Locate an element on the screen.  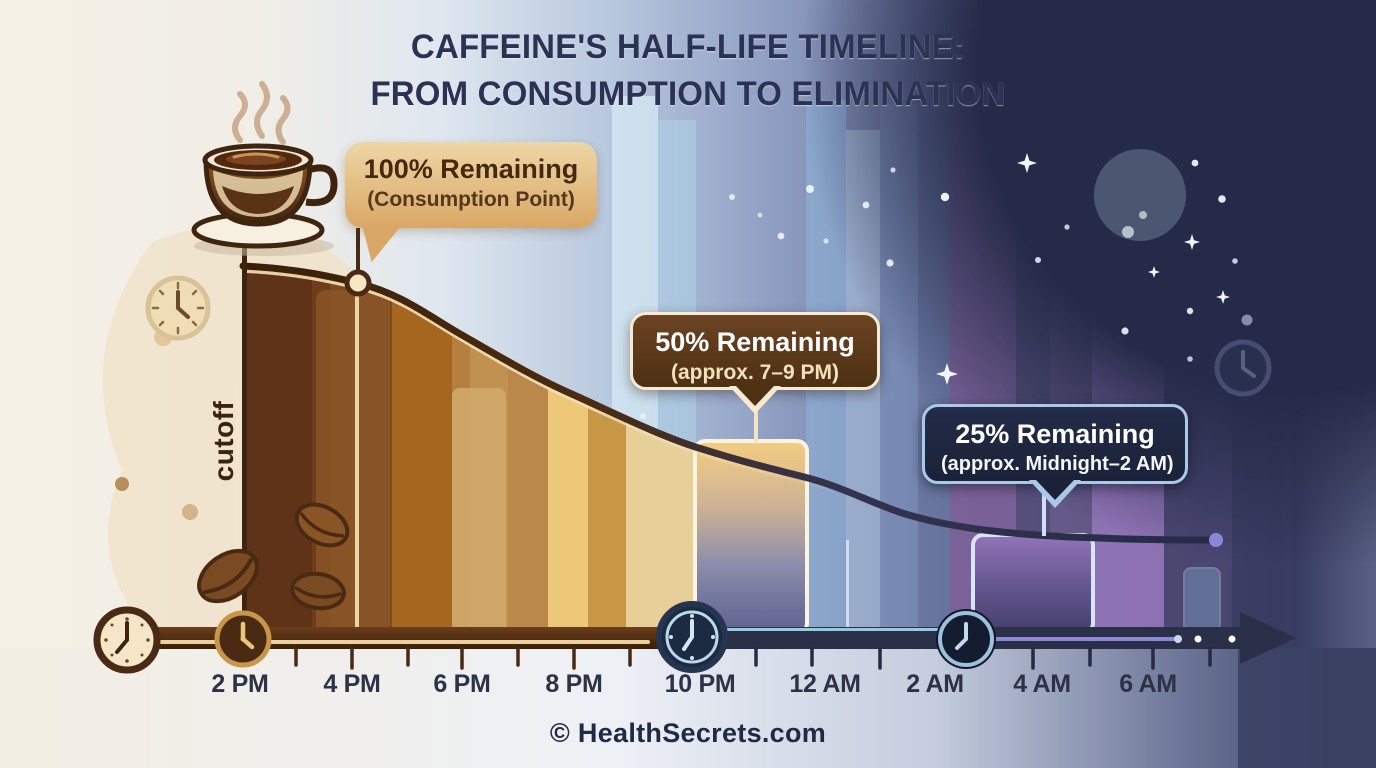
consumption-axis-line is located at coordinates (244, 434).